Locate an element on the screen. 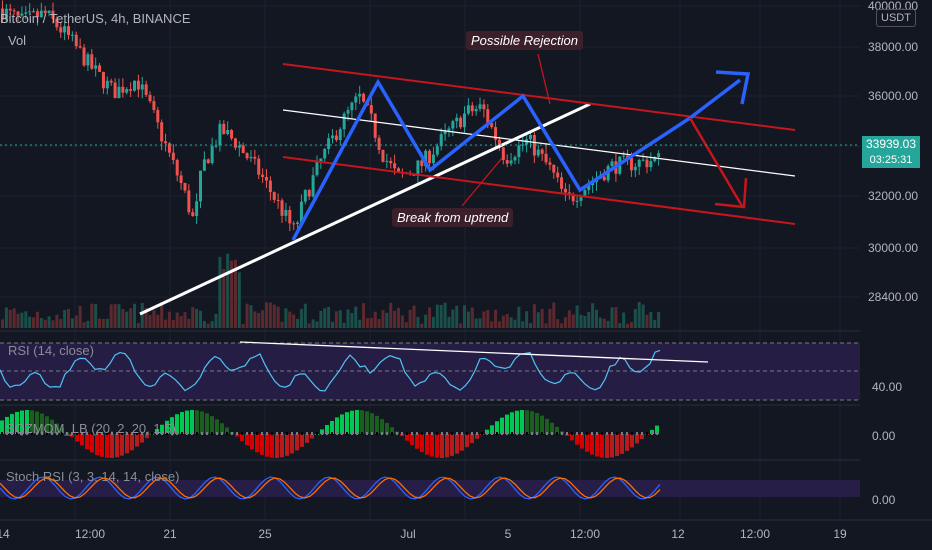 Image resolution: width=932 pixels, height=550 pixels. volume-bars is located at coordinates (331, 290).